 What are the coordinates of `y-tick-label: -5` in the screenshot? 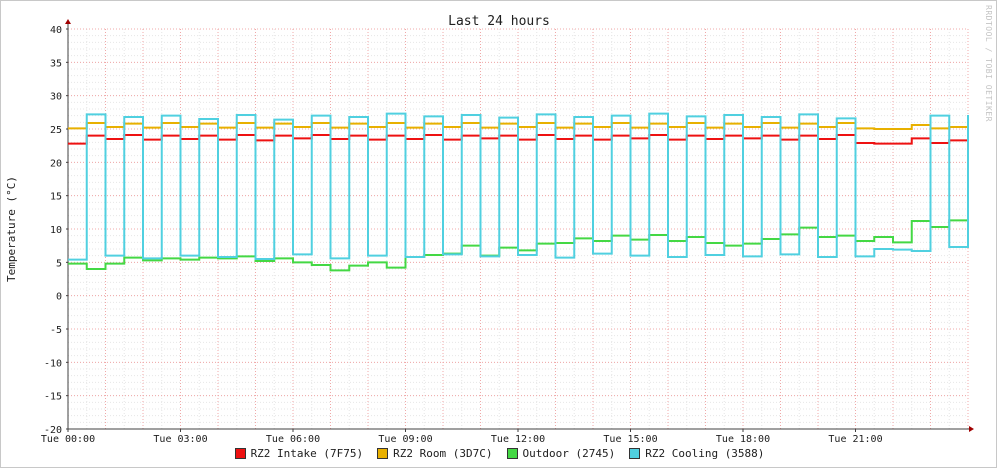 It's located at (56, 330).